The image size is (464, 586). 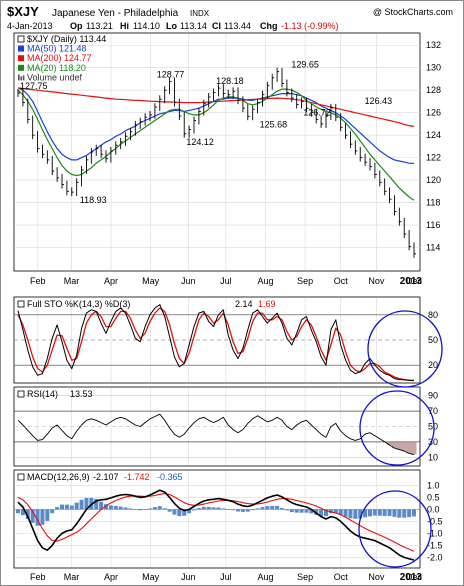 I want to click on price-annotation: 127.75, so click(x=34, y=86).